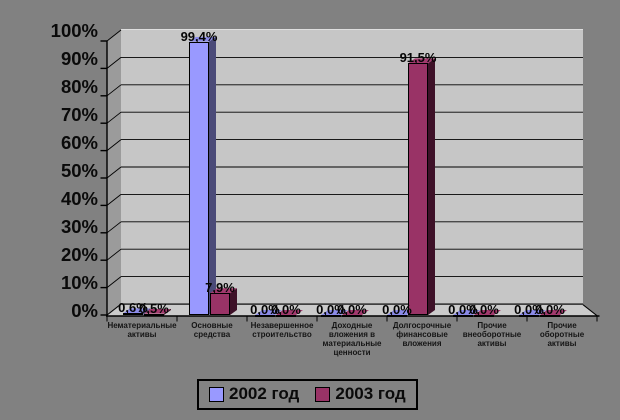  I want to click on bar-2002-cat1, so click(136, 312).